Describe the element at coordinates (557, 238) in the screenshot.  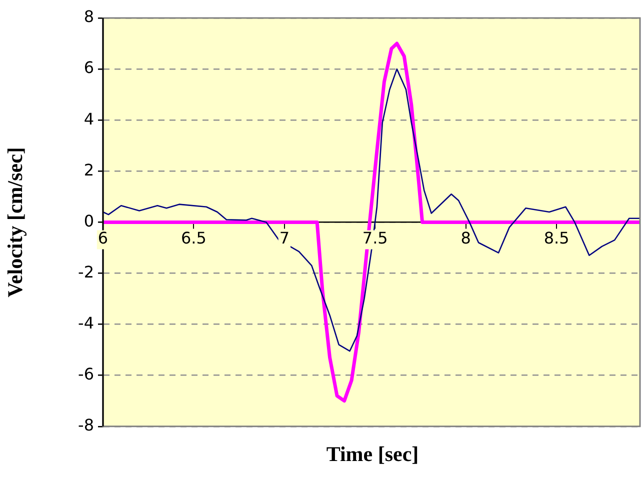
I see `x-tick-label: 8.5` at that location.